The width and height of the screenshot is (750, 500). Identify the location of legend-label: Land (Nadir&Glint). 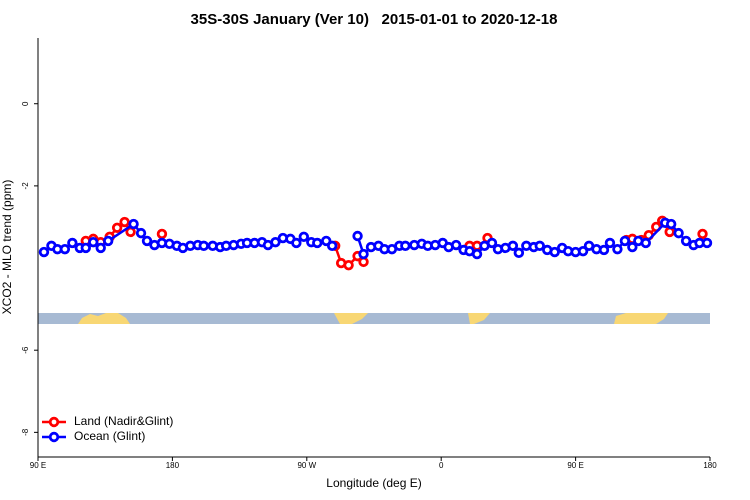
(123, 421).